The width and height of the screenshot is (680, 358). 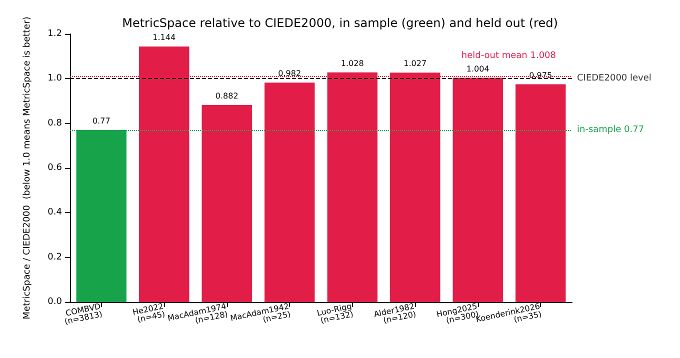 I want to click on data-label: 1.027, so click(x=415, y=63).